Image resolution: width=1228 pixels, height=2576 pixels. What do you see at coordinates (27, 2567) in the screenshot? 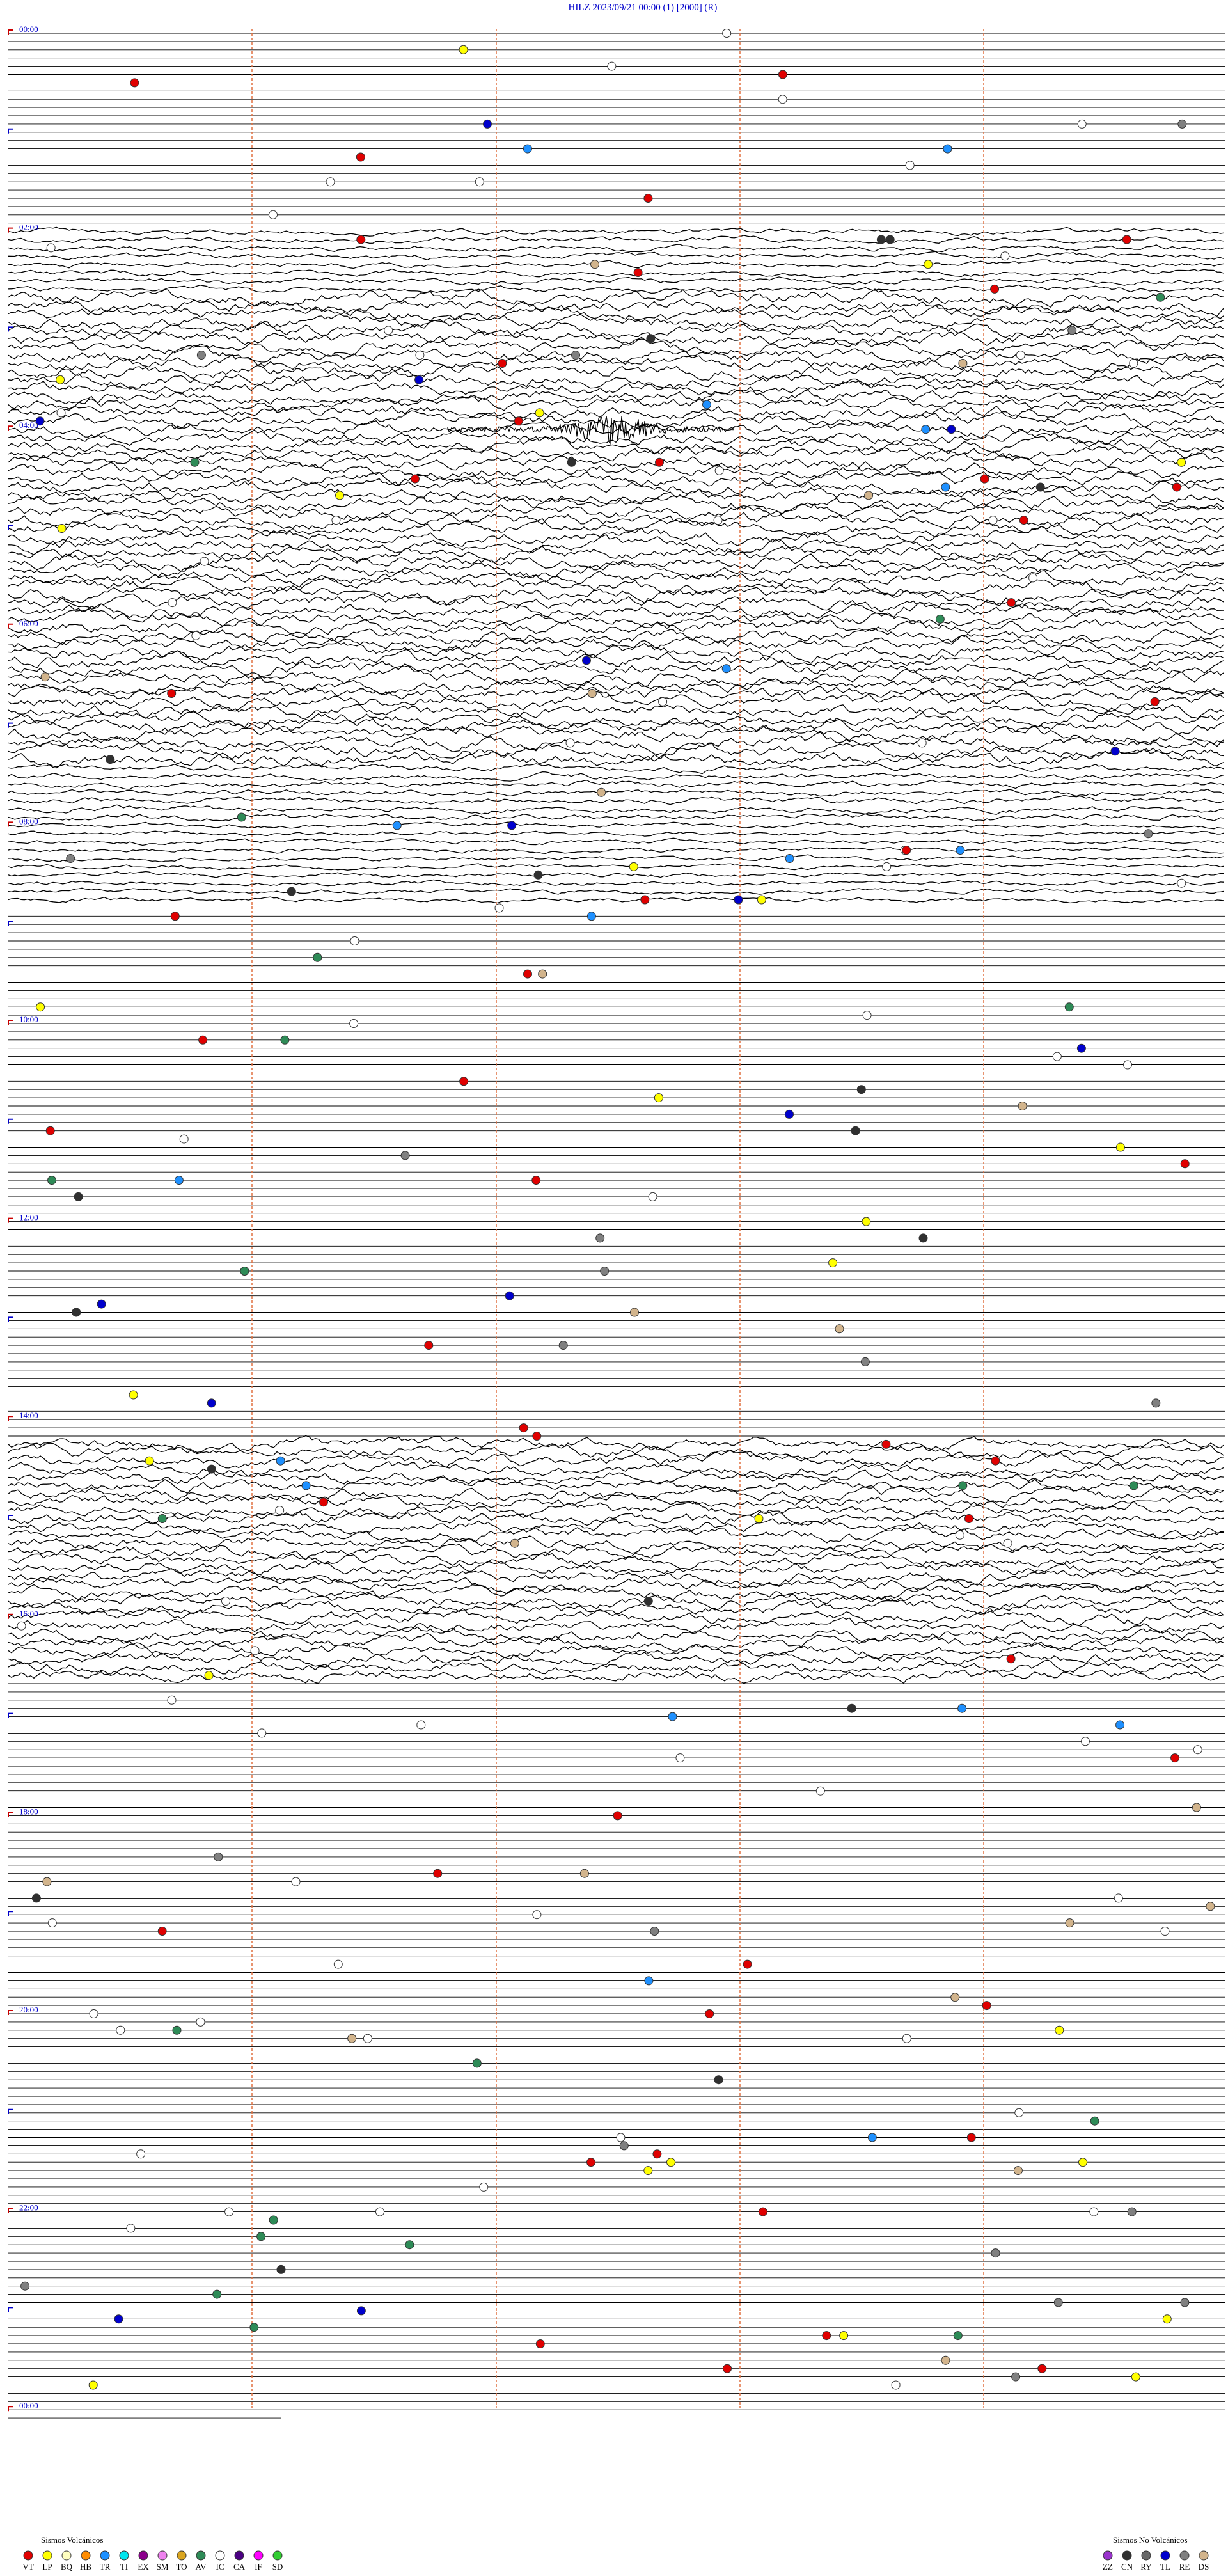
I see `legend-label: VT` at bounding box center [27, 2567].